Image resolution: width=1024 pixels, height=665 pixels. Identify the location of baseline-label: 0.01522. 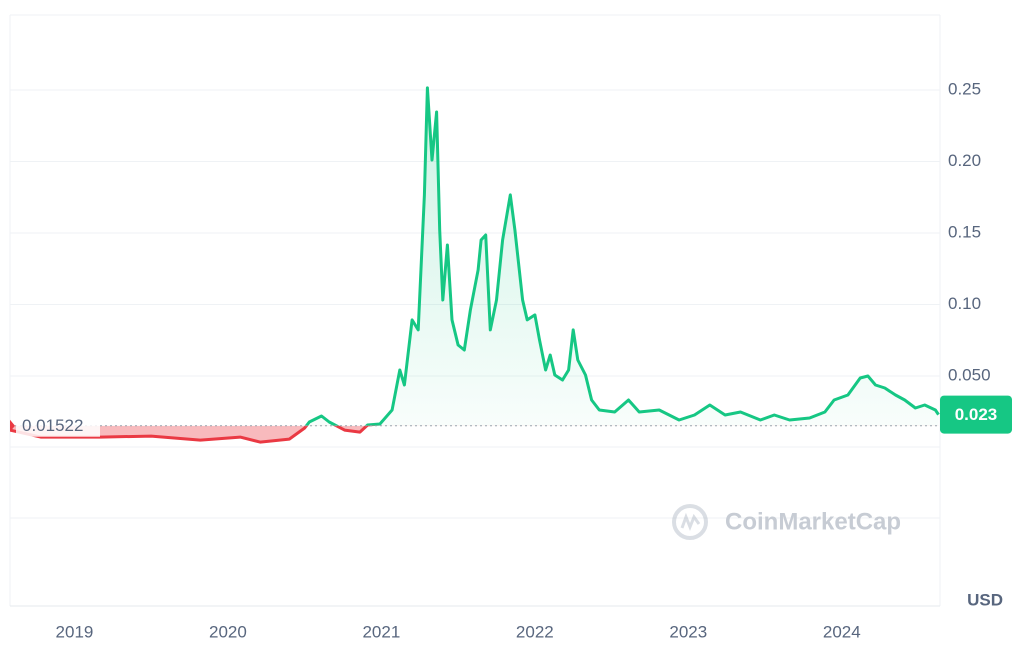
(52, 425).